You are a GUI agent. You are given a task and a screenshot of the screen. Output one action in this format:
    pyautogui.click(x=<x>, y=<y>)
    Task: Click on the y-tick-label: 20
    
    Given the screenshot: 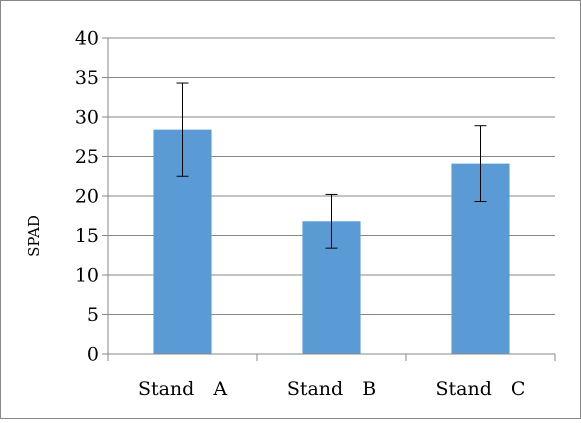 What is the action you would take?
    pyautogui.click(x=87, y=197)
    